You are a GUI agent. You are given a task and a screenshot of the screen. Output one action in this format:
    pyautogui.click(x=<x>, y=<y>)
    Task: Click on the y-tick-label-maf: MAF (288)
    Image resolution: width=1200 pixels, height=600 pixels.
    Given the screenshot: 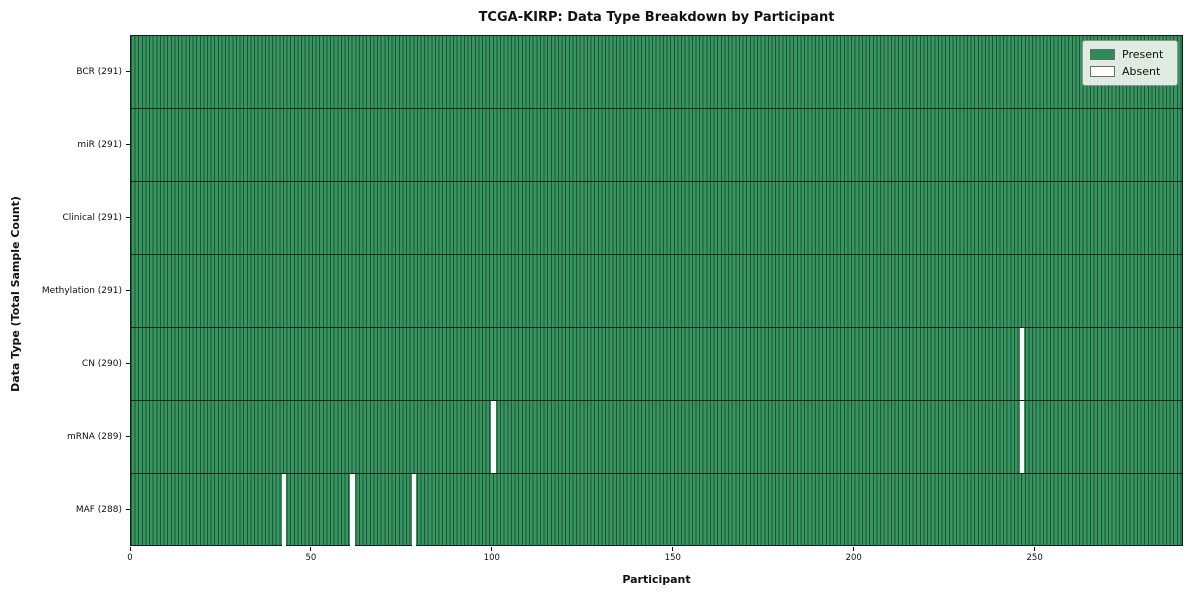 What is the action you would take?
    pyautogui.click(x=98, y=509)
    